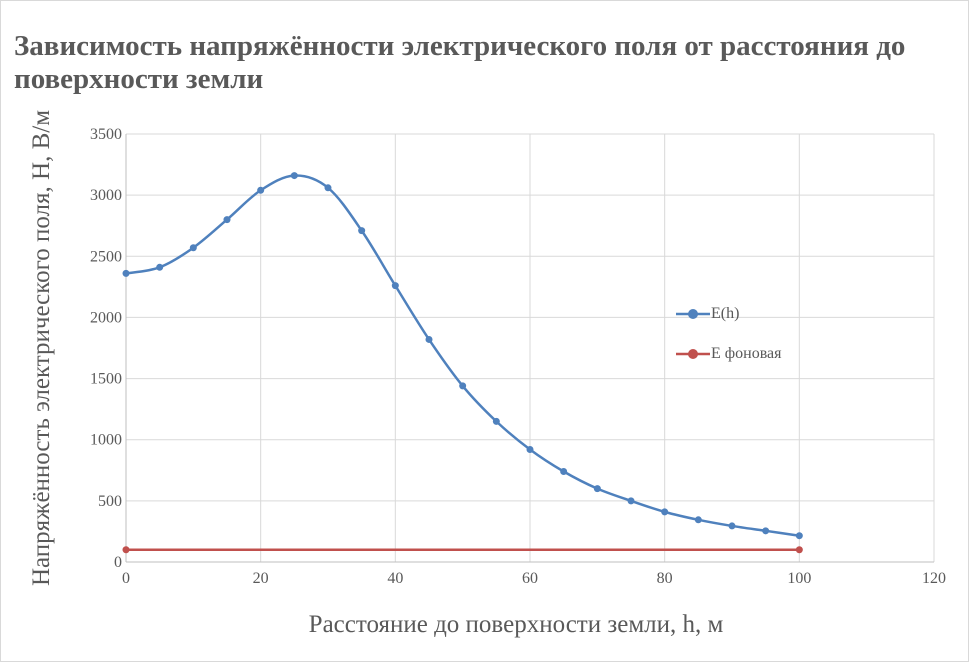  I want to click on x-tick-label: 100, so click(799, 578).